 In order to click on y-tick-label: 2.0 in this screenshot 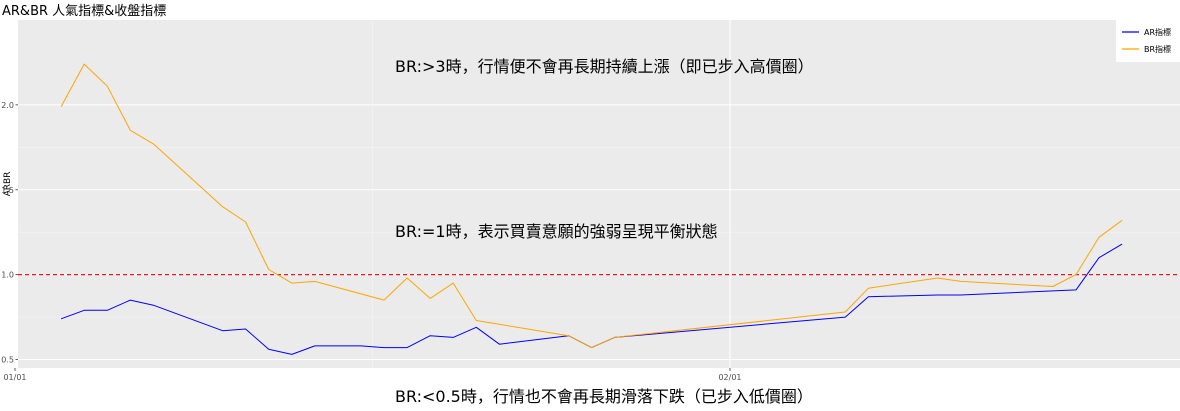, I will do `click(7, 105)`.